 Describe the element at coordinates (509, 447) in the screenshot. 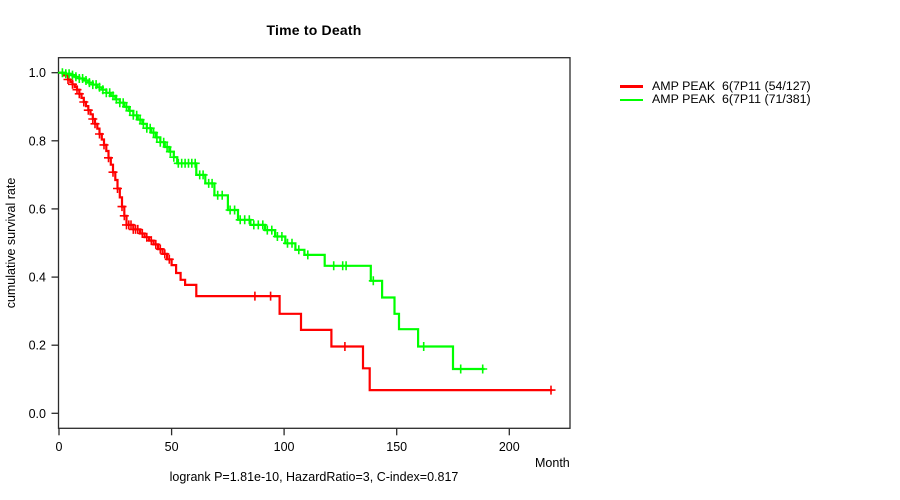

I see `x-tick-label: 200` at that location.